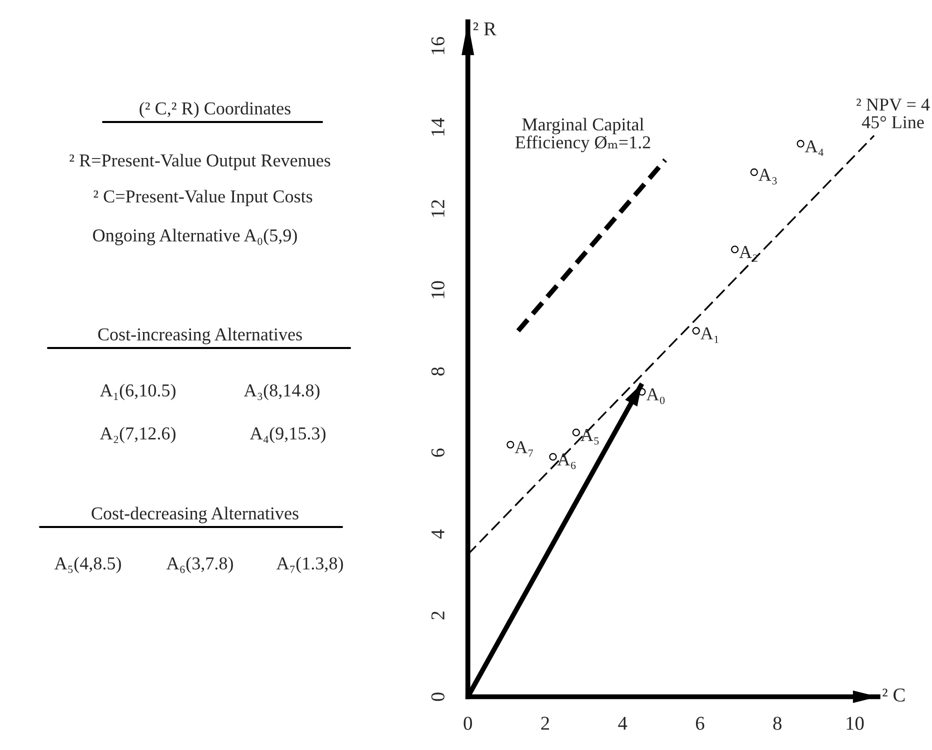 This screenshot has width=932, height=750. Describe the element at coordinates (814, 148) in the screenshot. I see `annotation: A₄` at that location.